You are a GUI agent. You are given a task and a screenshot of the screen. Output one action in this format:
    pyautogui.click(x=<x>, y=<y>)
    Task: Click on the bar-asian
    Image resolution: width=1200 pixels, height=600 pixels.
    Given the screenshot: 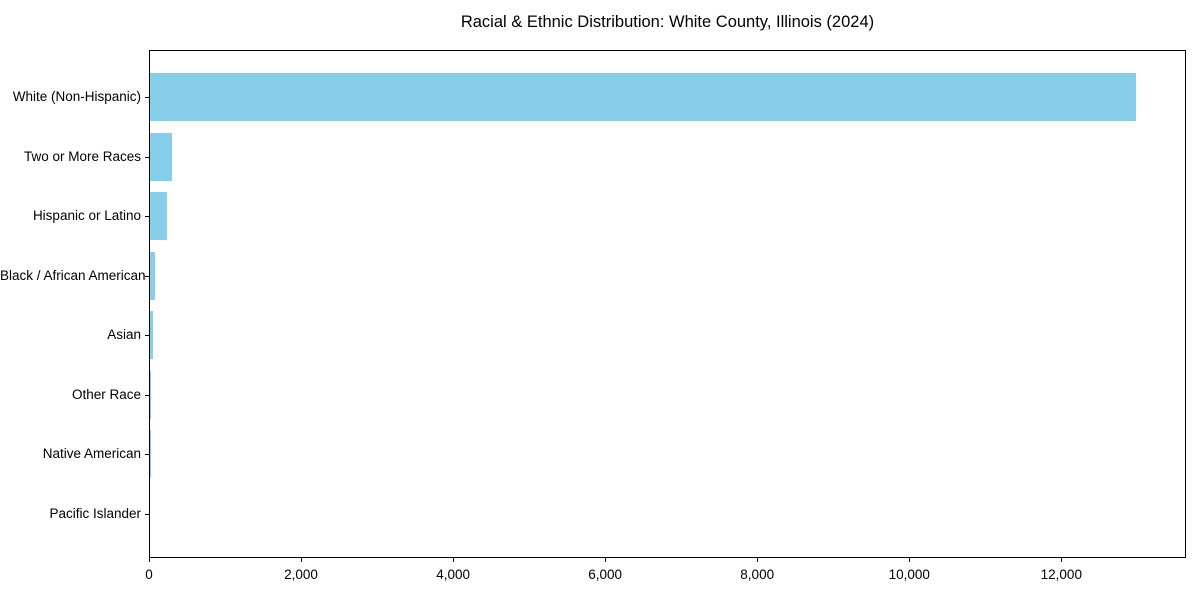 What is the action you would take?
    pyautogui.click(x=151, y=335)
    